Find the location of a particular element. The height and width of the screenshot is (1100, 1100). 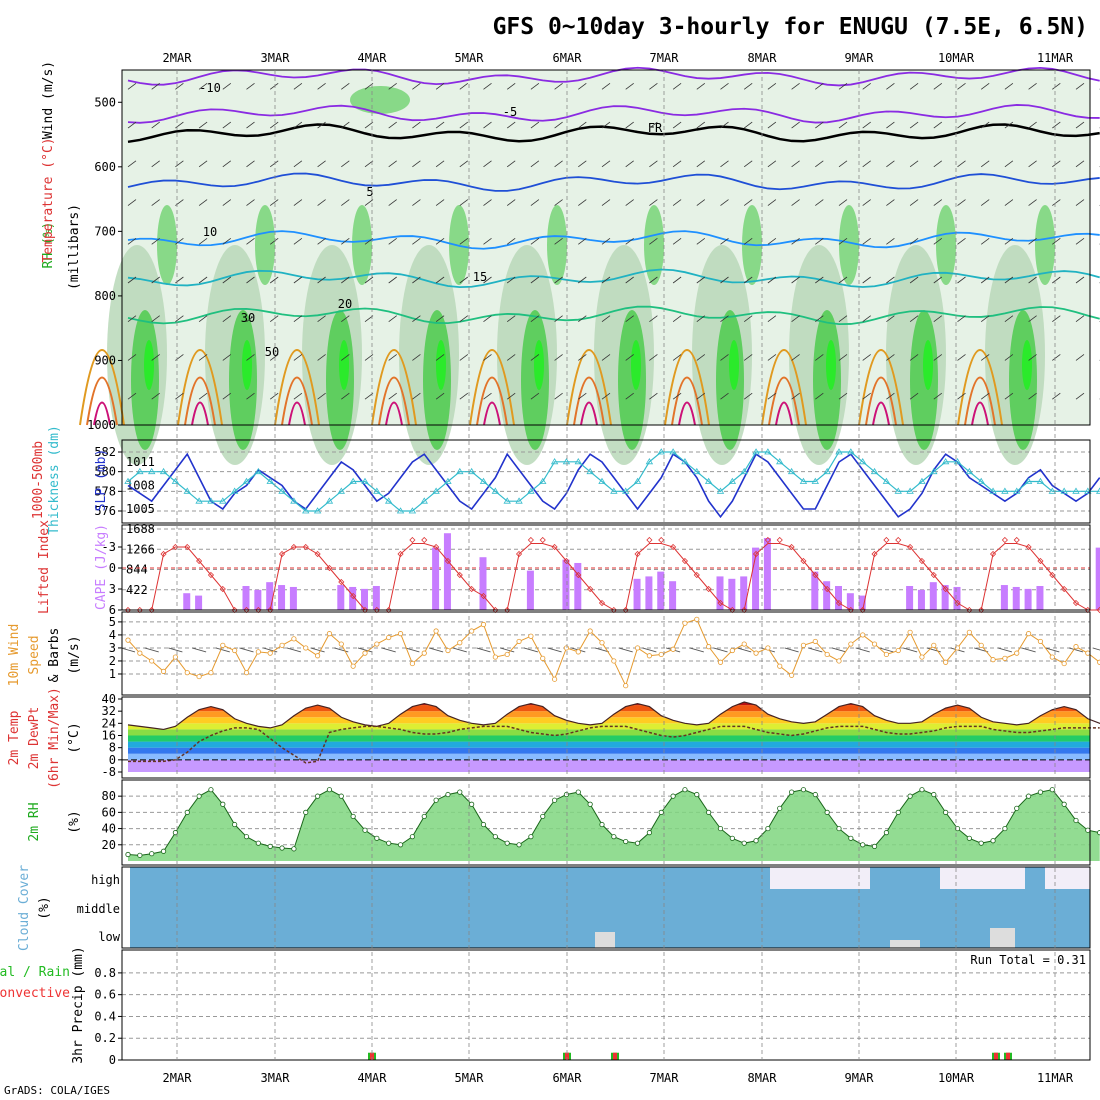

y-tick-label: 700 is located at coordinates (105, 231).